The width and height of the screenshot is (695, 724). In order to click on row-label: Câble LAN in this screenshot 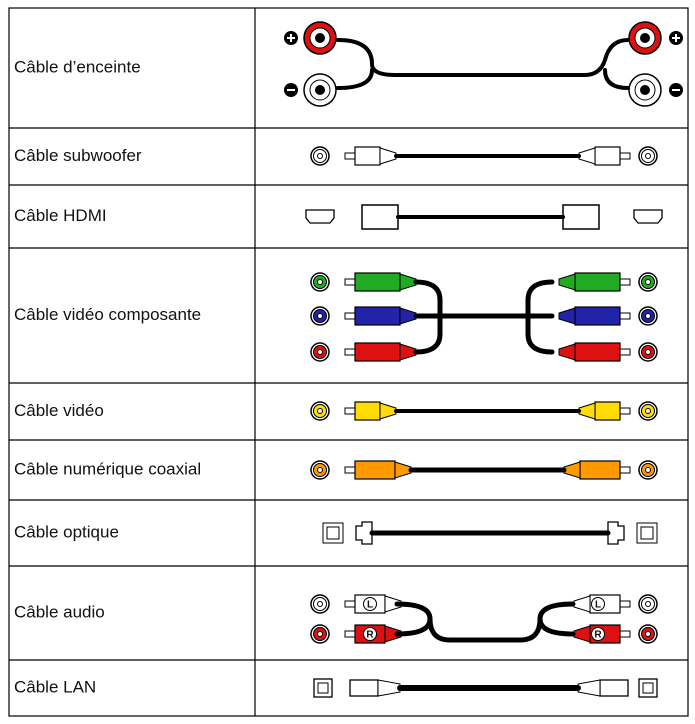, I will do `click(55, 686)`.